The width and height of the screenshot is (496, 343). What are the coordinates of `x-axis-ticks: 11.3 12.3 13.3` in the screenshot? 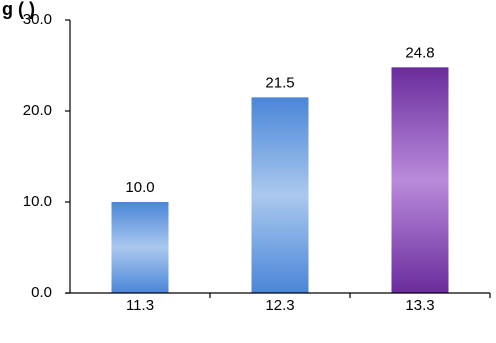 It's located at (308, 303).